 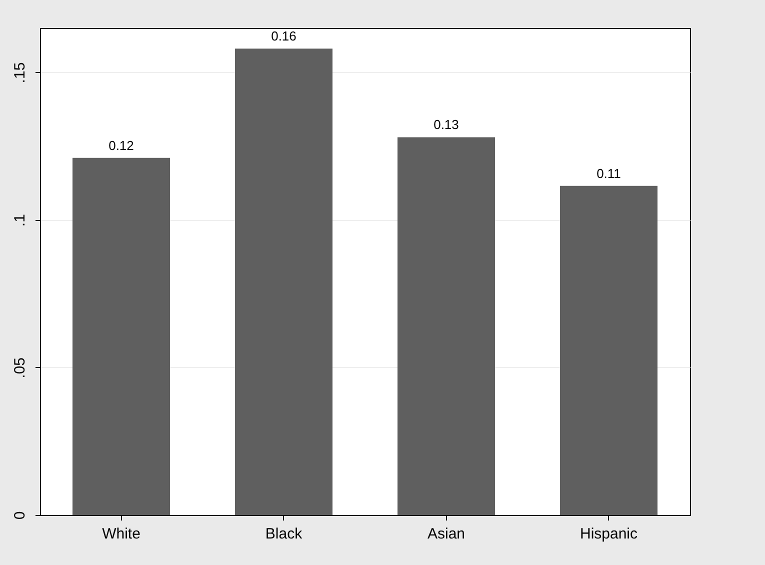 I want to click on x-tick-label: Hispanic, so click(x=609, y=534).